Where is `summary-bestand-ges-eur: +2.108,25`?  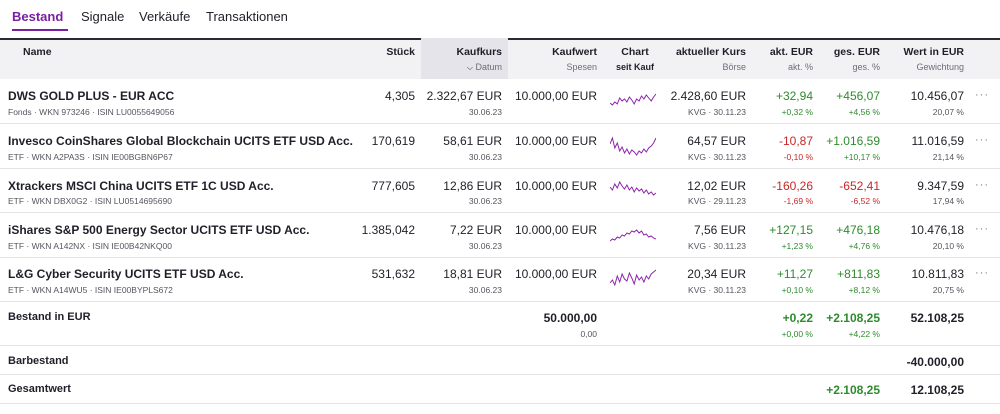 summary-bestand-ges-eur: +2.108,25 is located at coordinates (853, 318).